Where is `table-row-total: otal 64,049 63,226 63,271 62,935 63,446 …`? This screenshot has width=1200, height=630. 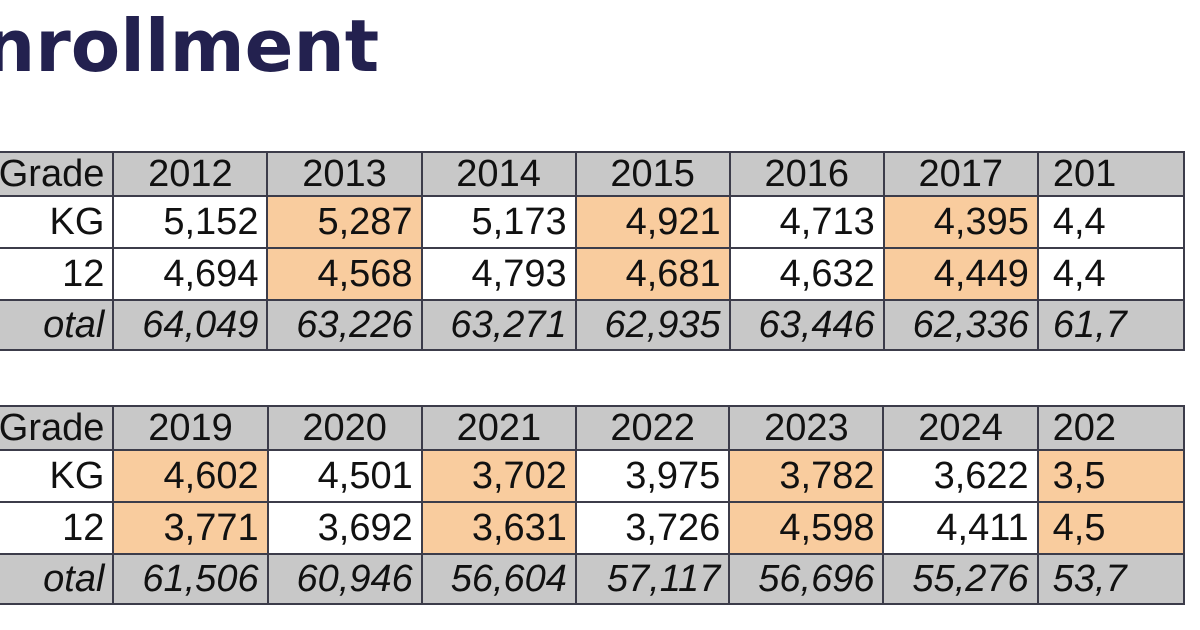
table-row-total: otal 64,049 63,226 63,271 62,935 63,446 … is located at coordinates (593, 325).